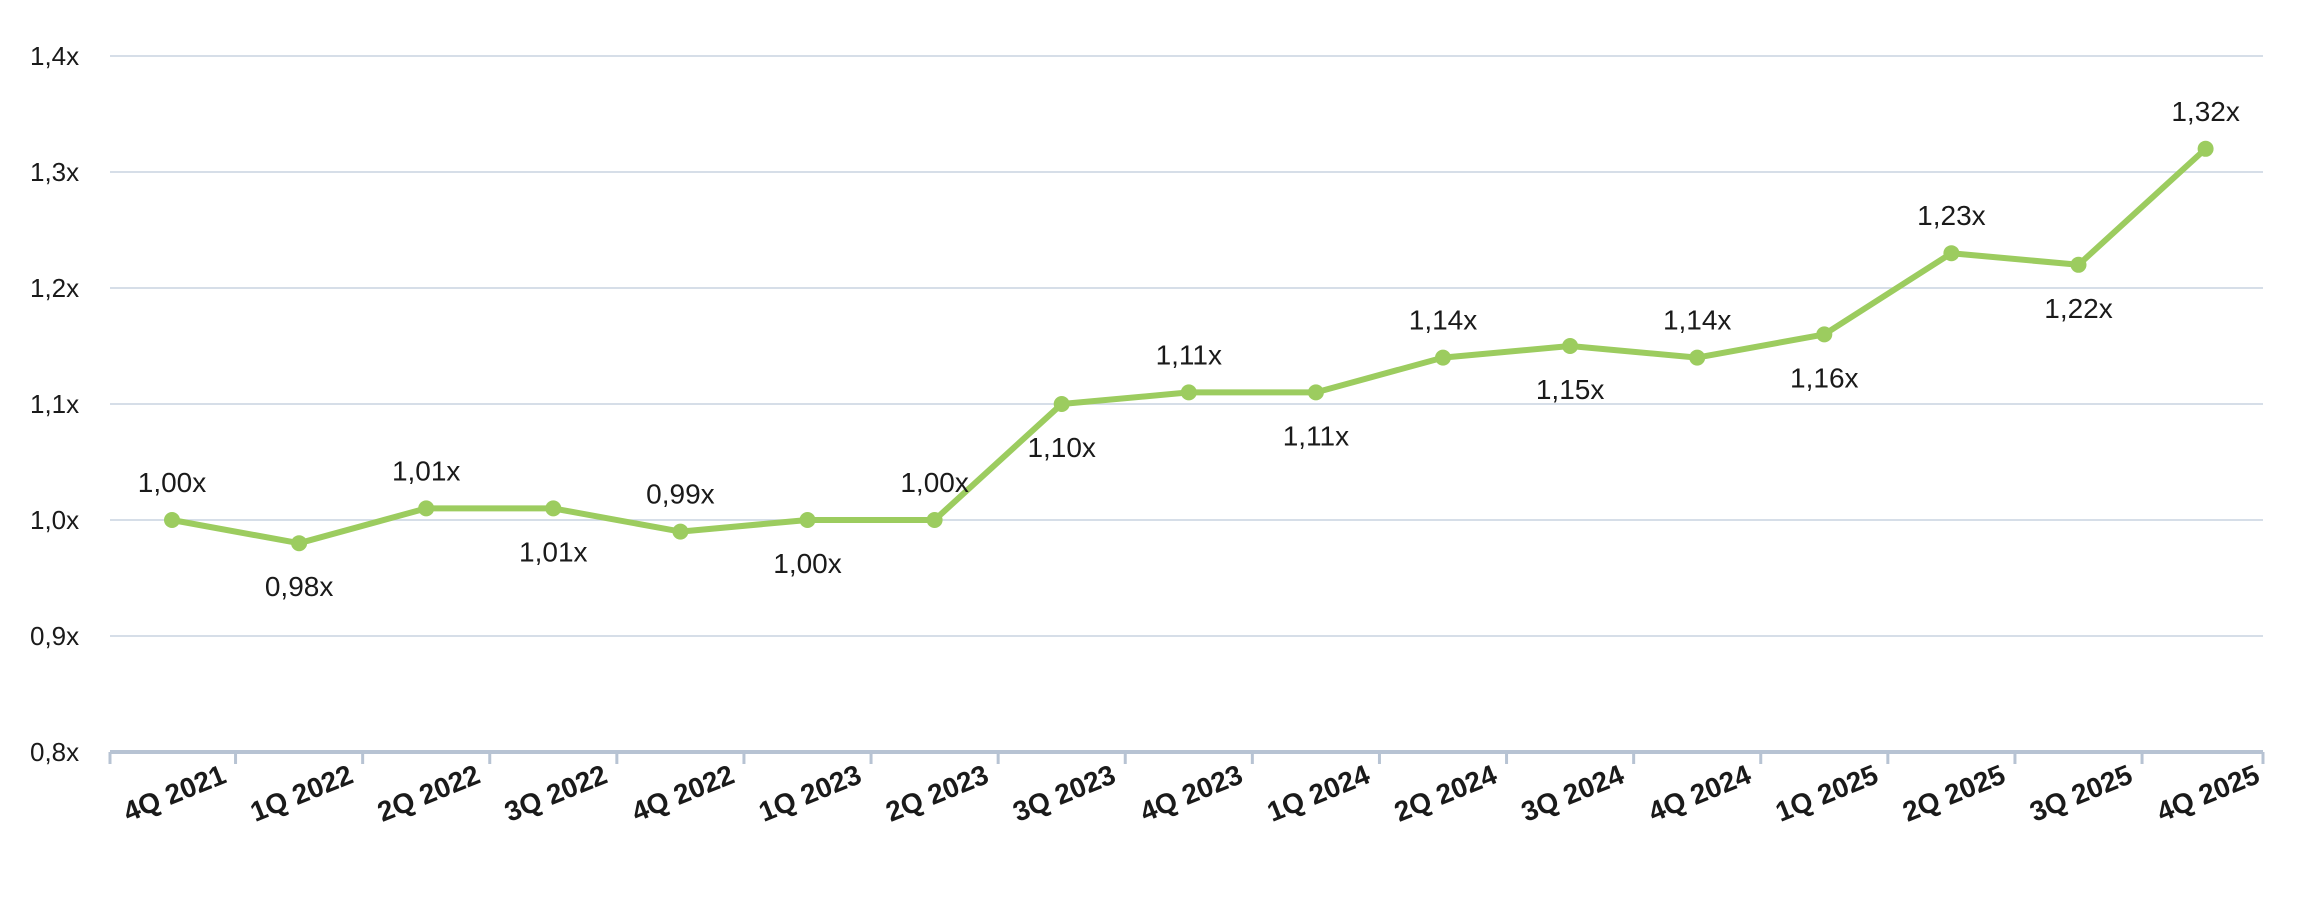 The height and width of the screenshot is (910, 2298). I want to click on data-label: 1,23x, so click(1951, 215).